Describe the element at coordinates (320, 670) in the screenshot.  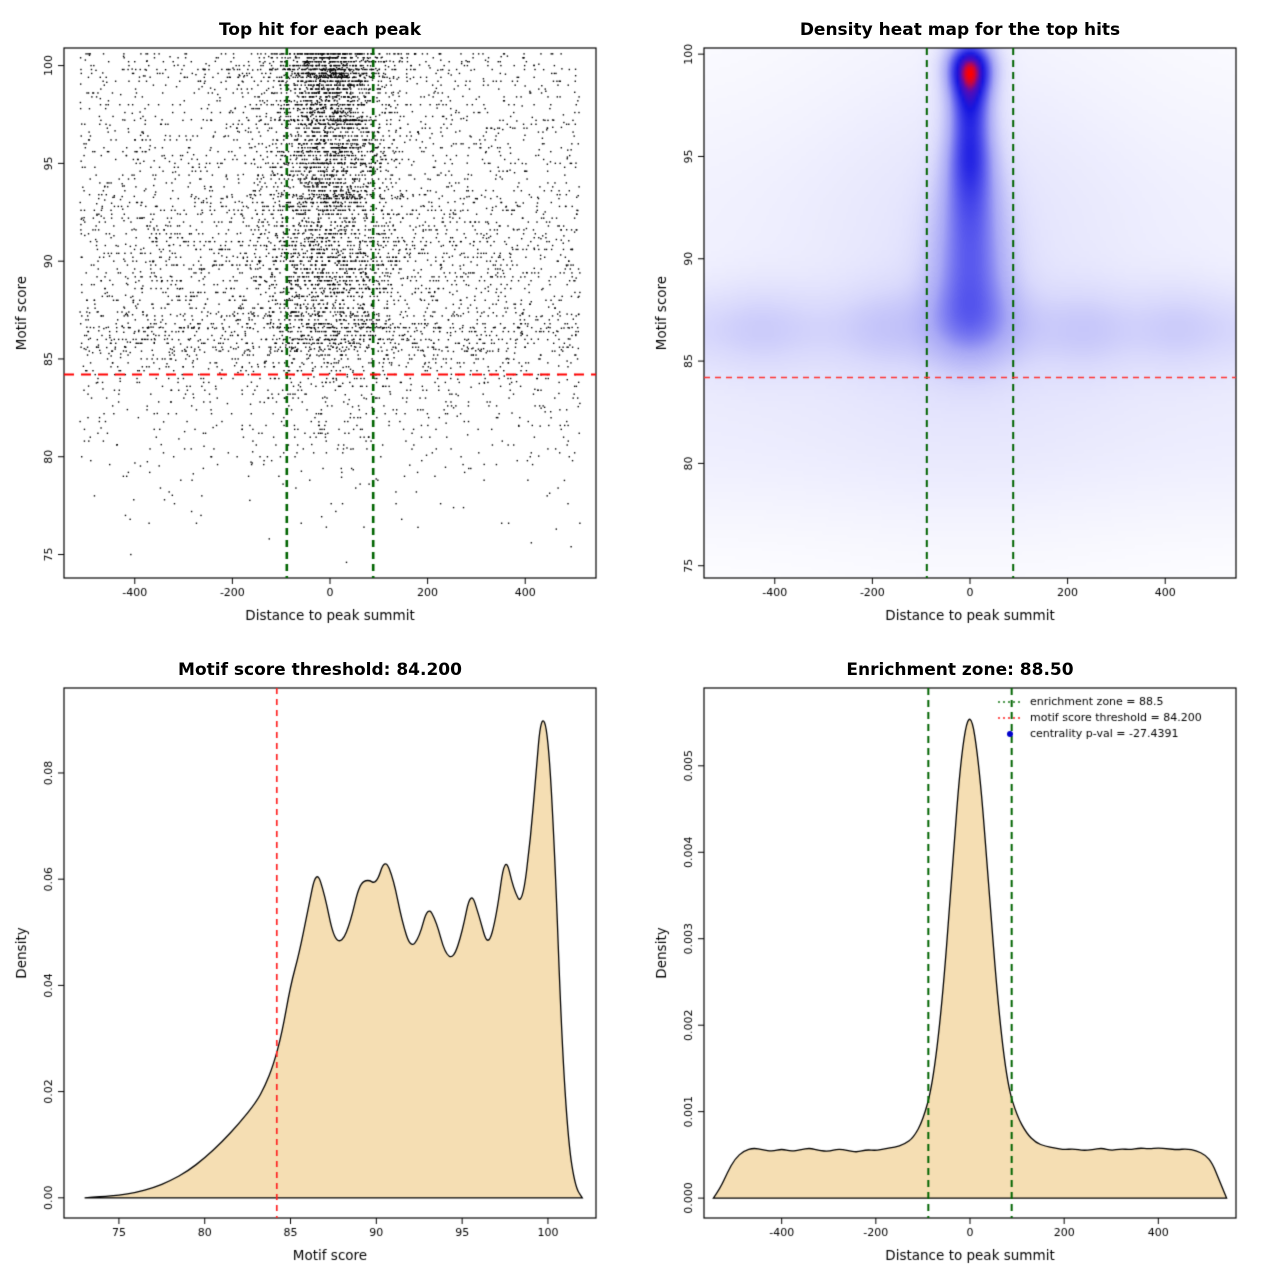
I see `chart-title-motif-score-density: Motif score threshold: 84.200` at that location.